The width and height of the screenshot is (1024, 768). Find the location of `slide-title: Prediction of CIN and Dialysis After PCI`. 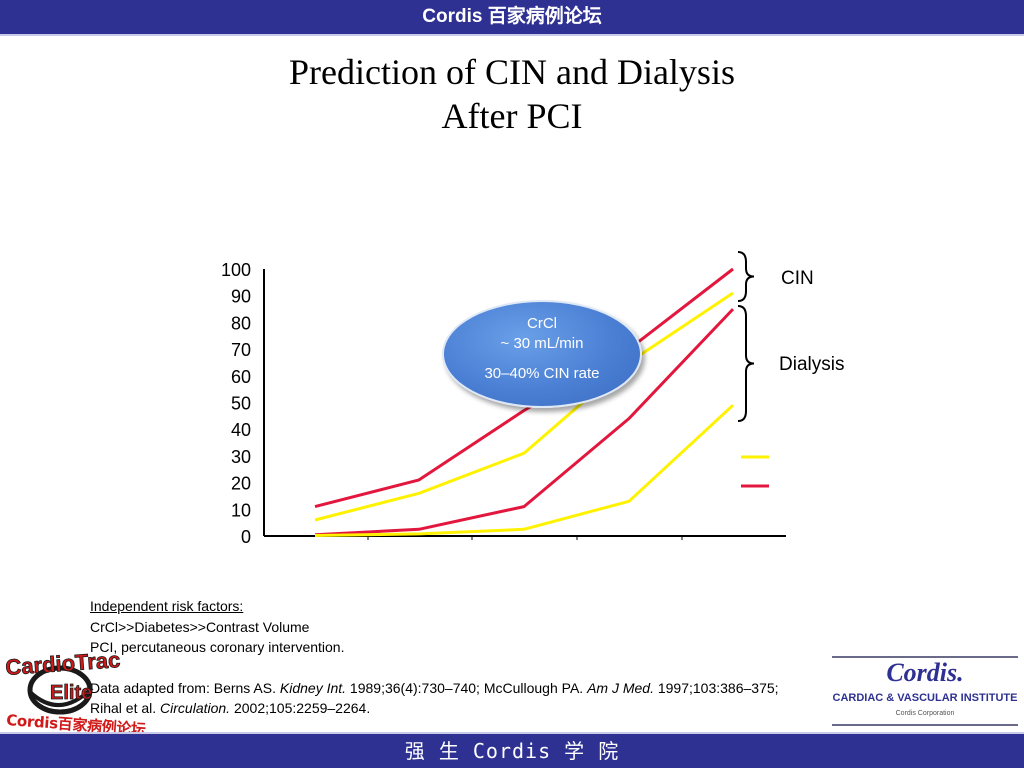

slide-title: Prediction of CIN and Dialysis After PCI is located at coordinates (512, 94).